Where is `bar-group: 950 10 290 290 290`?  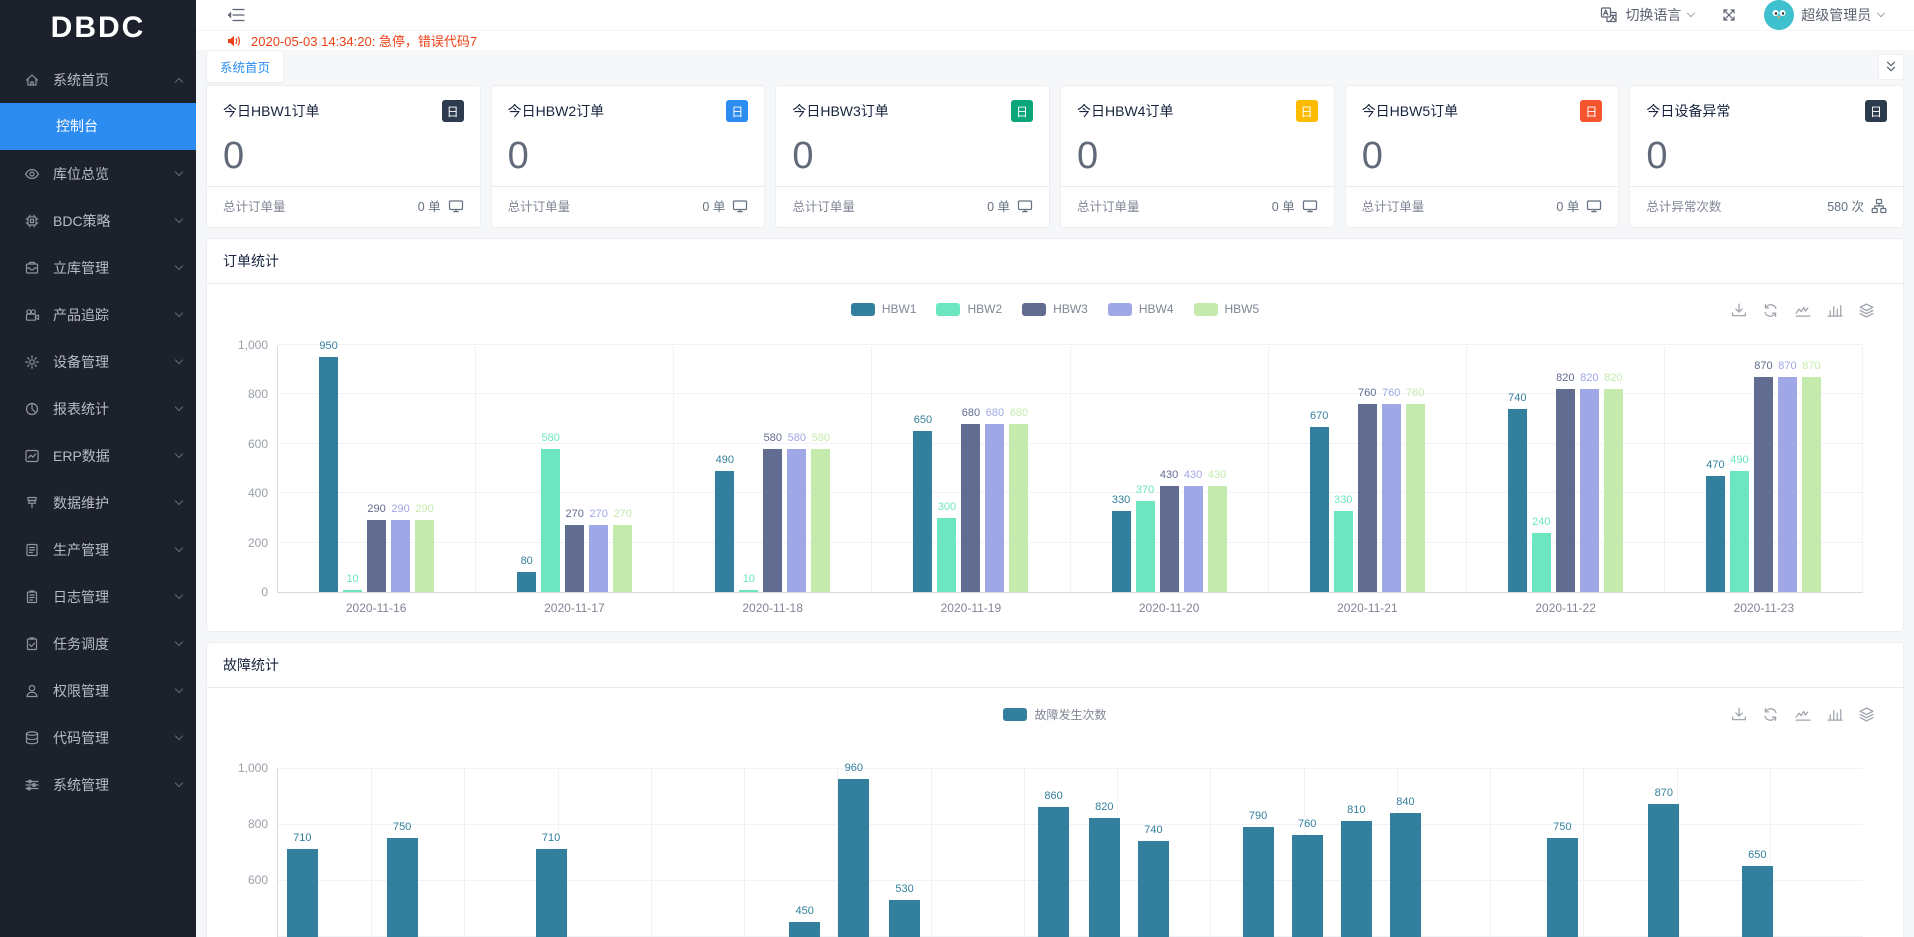 bar-group: 950 10 290 290 290 is located at coordinates (377, 466).